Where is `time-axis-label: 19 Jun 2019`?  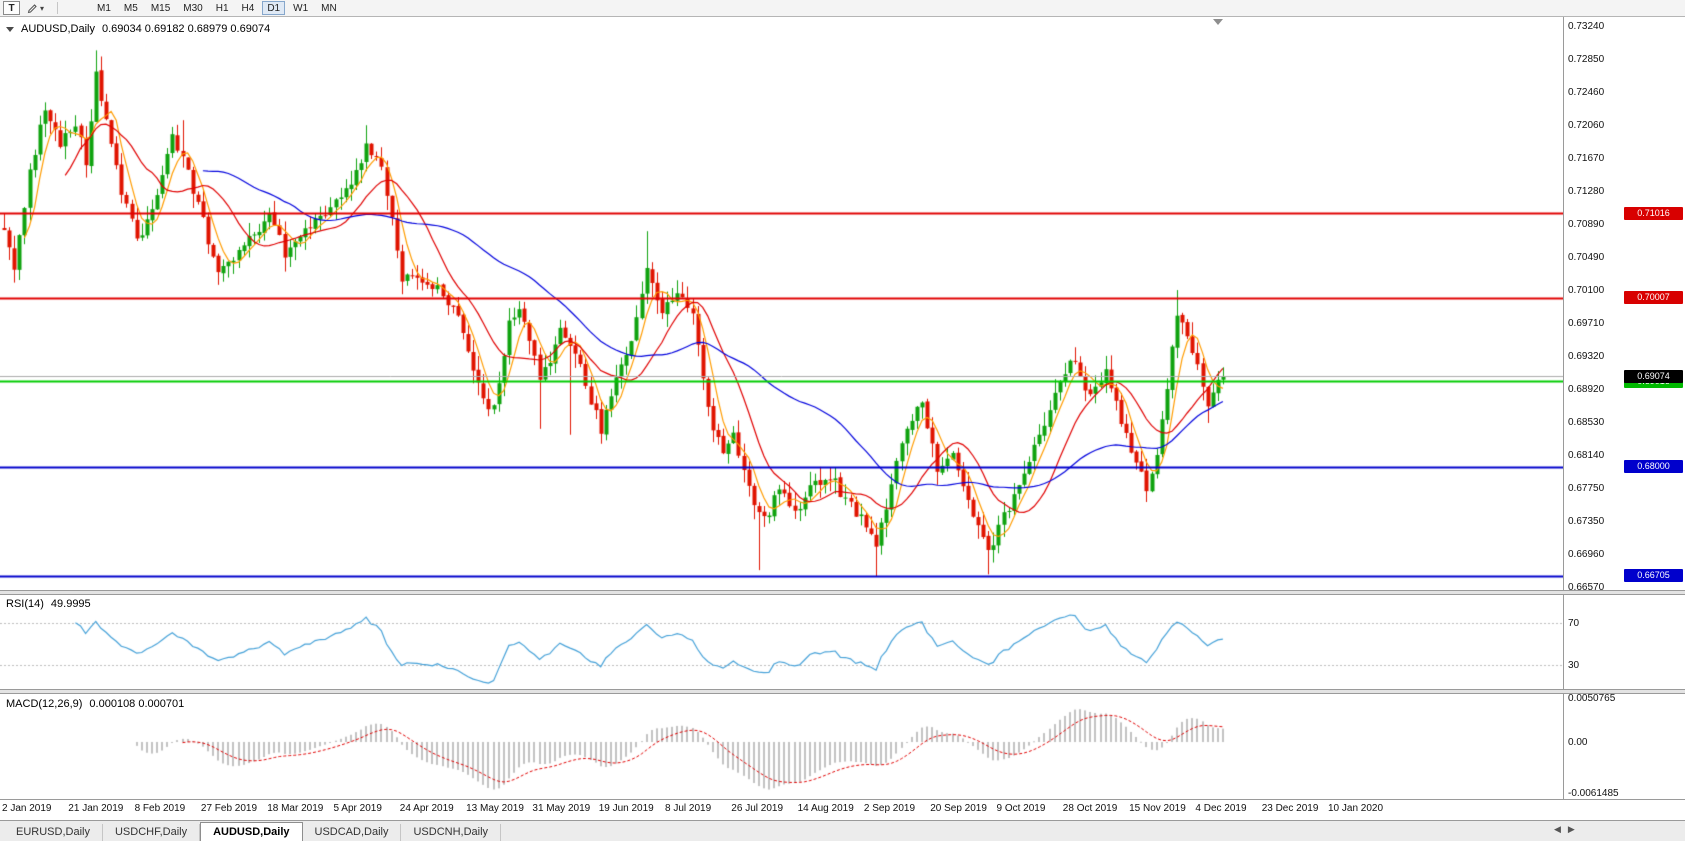 time-axis-label: 19 Jun 2019 is located at coordinates (626, 808).